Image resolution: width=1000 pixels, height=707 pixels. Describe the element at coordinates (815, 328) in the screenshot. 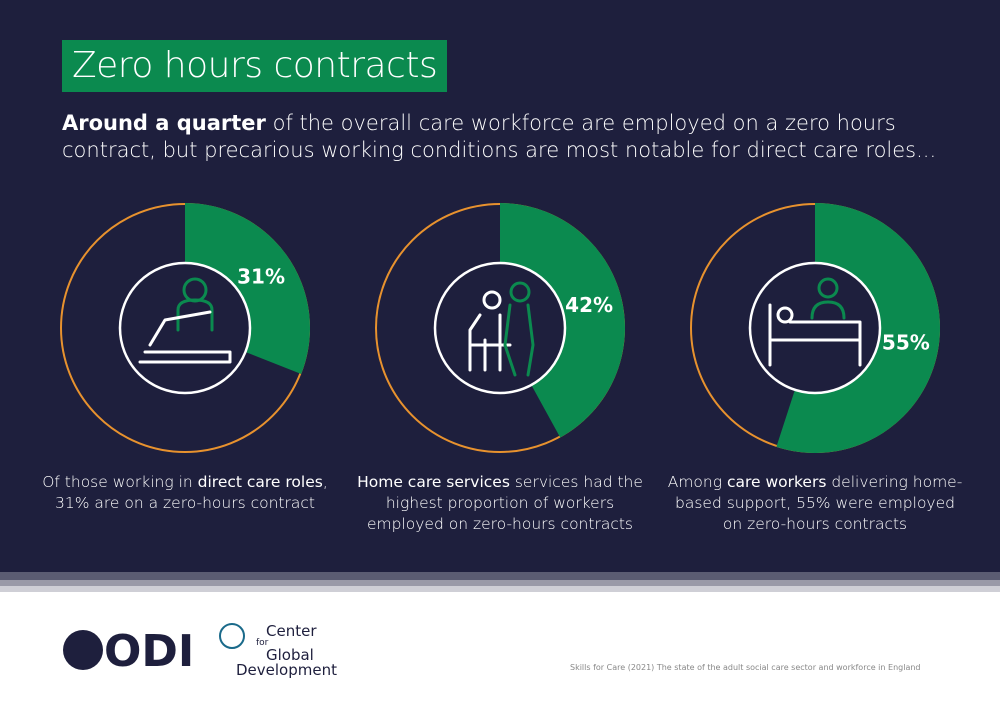

I see `pie-hole` at that location.